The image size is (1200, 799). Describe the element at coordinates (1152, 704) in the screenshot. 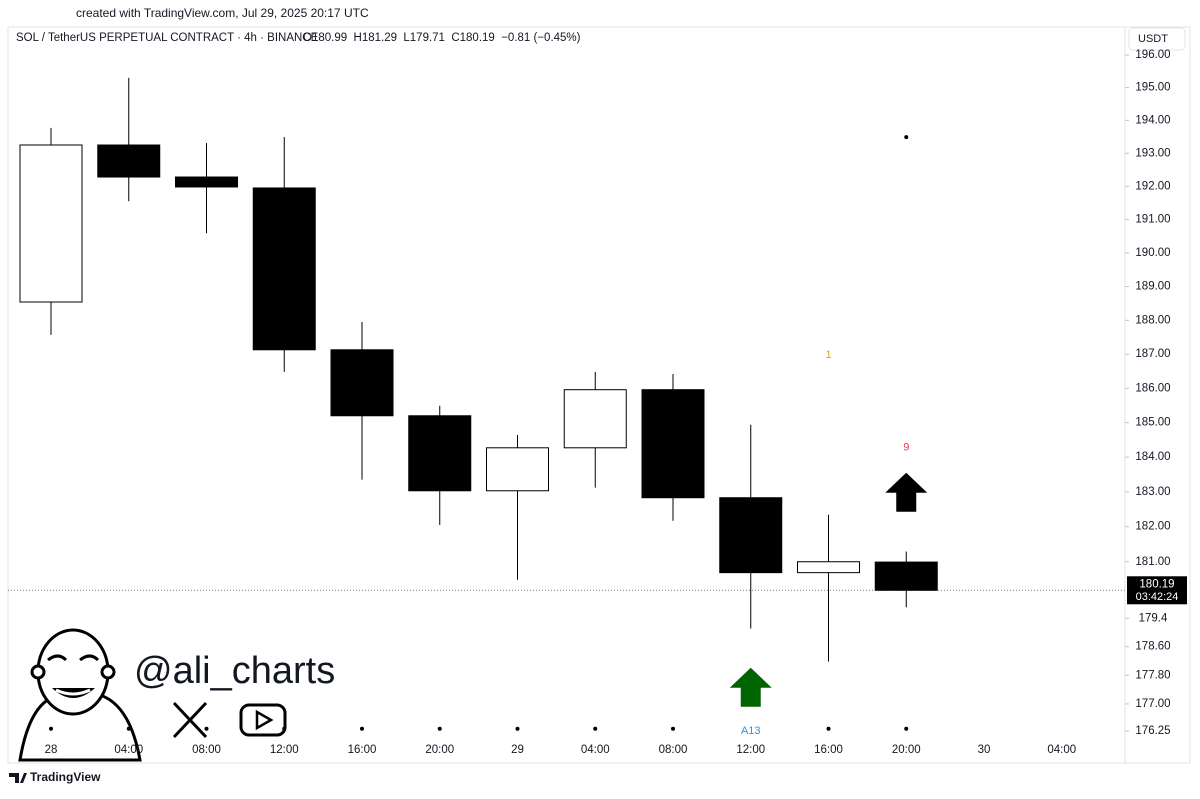

I see `y-tick-label: 177.00` at that location.